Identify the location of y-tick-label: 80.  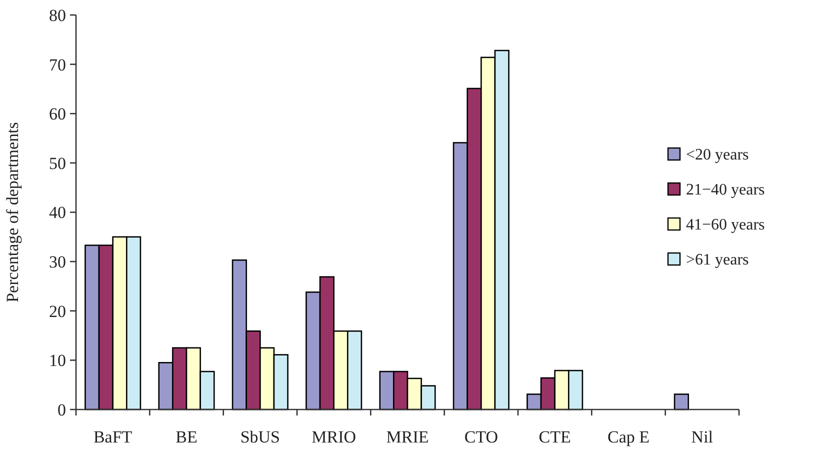
(57, 15).